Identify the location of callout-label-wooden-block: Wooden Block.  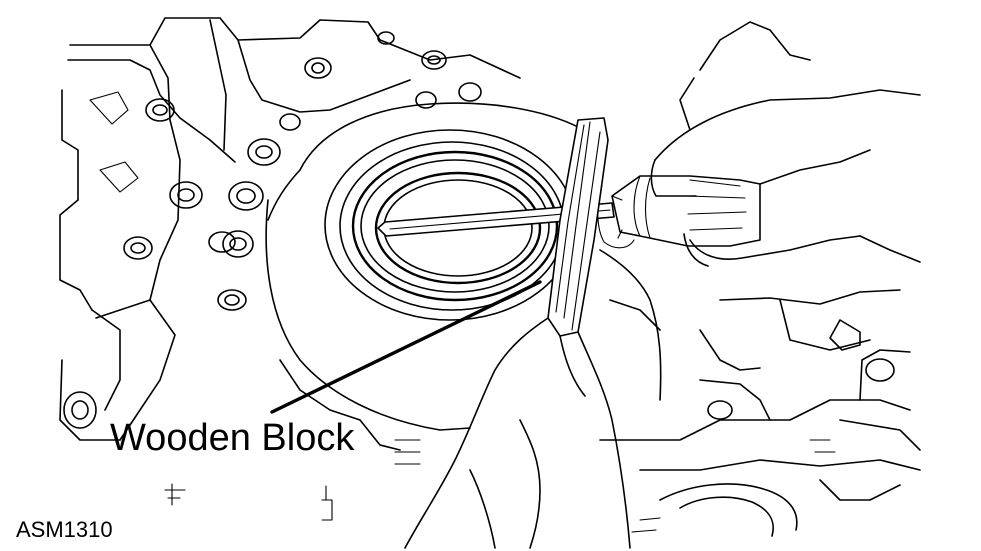
(232, 438).